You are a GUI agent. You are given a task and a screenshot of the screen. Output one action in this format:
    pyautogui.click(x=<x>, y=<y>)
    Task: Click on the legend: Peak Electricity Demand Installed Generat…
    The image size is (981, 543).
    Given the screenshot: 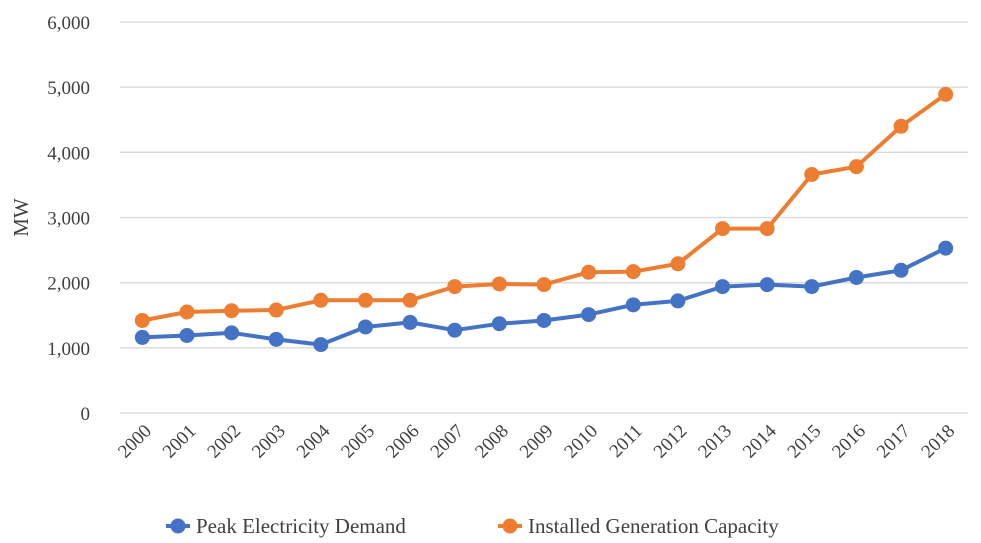 What is the action you would take?
    pyautogui.click(x=472, y=526)
    